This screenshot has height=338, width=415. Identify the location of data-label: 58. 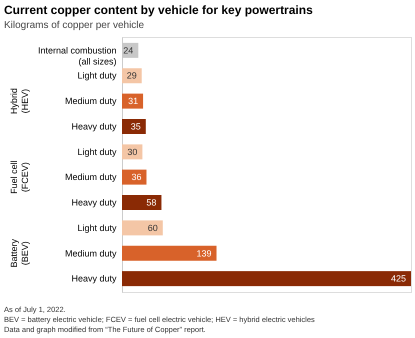
(151, 203).